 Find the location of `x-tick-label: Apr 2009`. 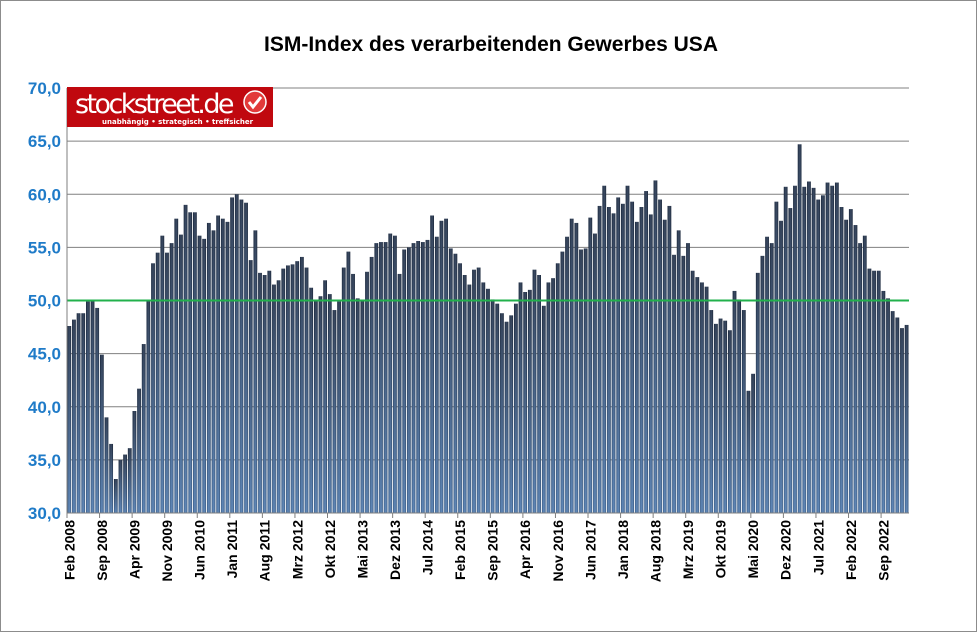

x-tick-label: Apr 2009 is located at coordinates (134, 549).